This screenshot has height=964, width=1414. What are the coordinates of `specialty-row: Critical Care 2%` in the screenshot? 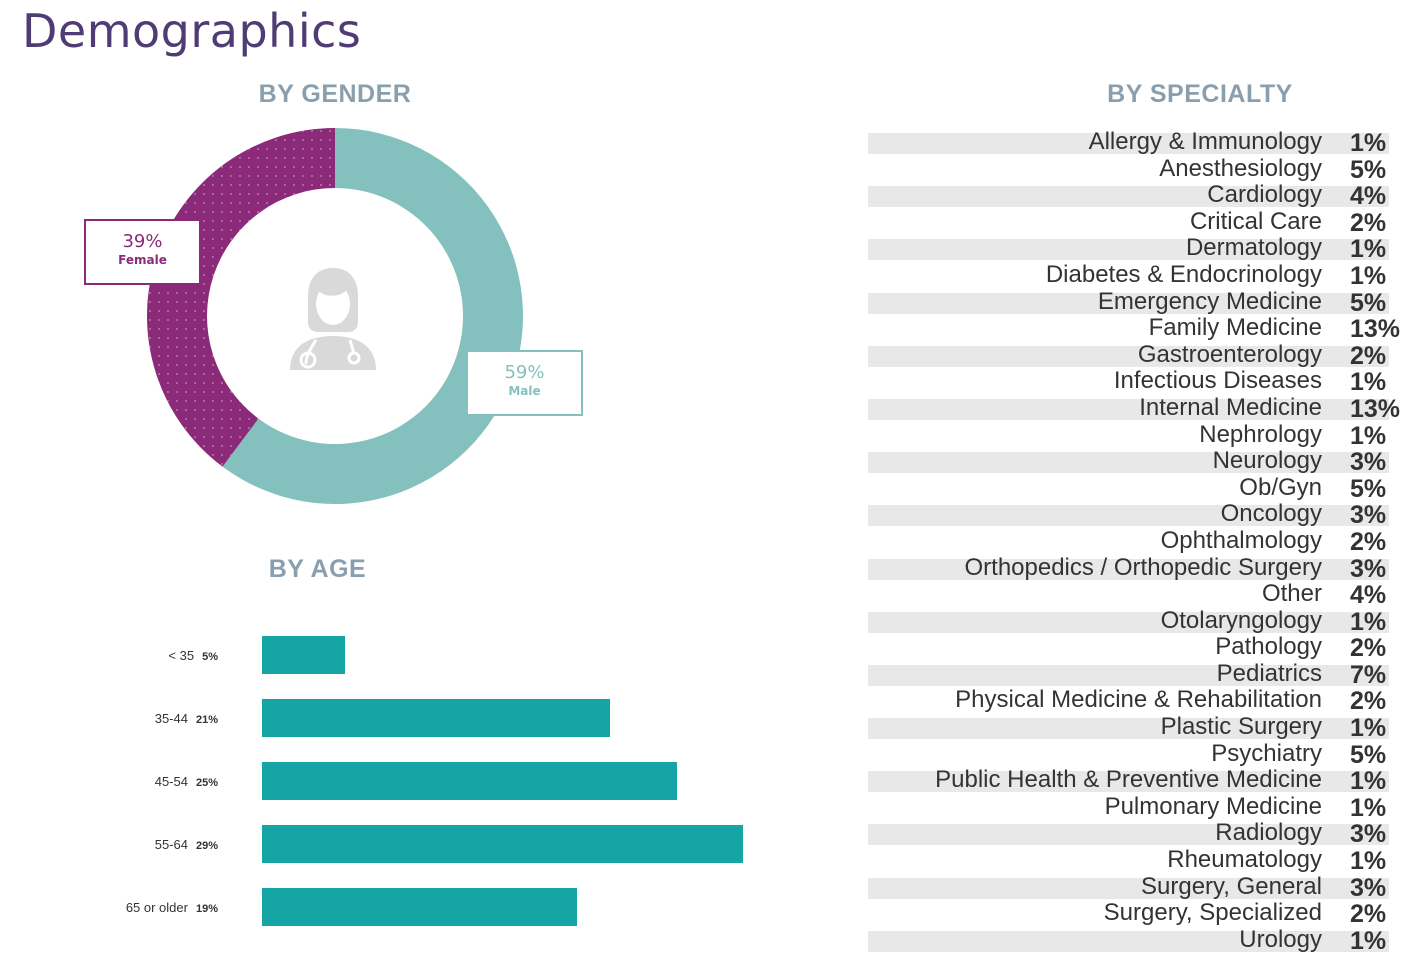 It's located at (1141, 222).